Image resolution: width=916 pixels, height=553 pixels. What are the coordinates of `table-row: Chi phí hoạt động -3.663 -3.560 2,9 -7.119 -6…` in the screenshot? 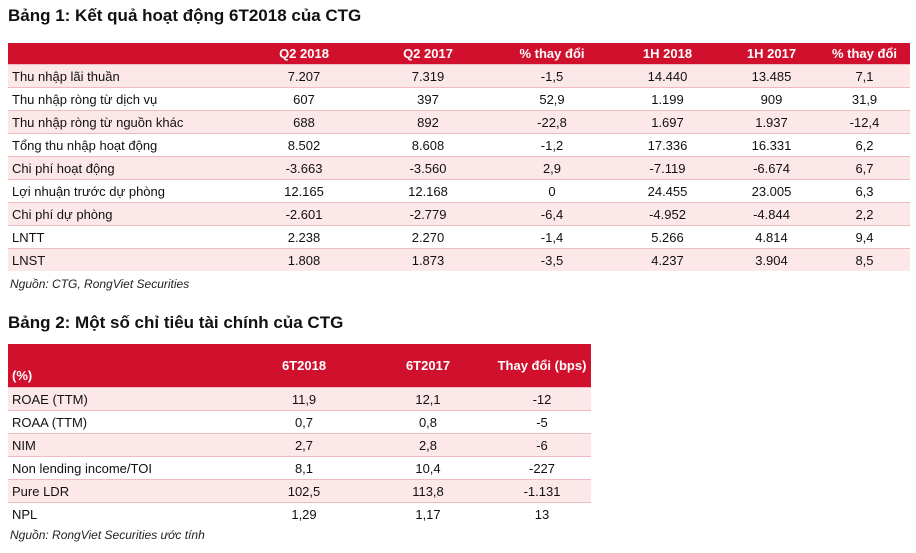 It's located at (459, 168).